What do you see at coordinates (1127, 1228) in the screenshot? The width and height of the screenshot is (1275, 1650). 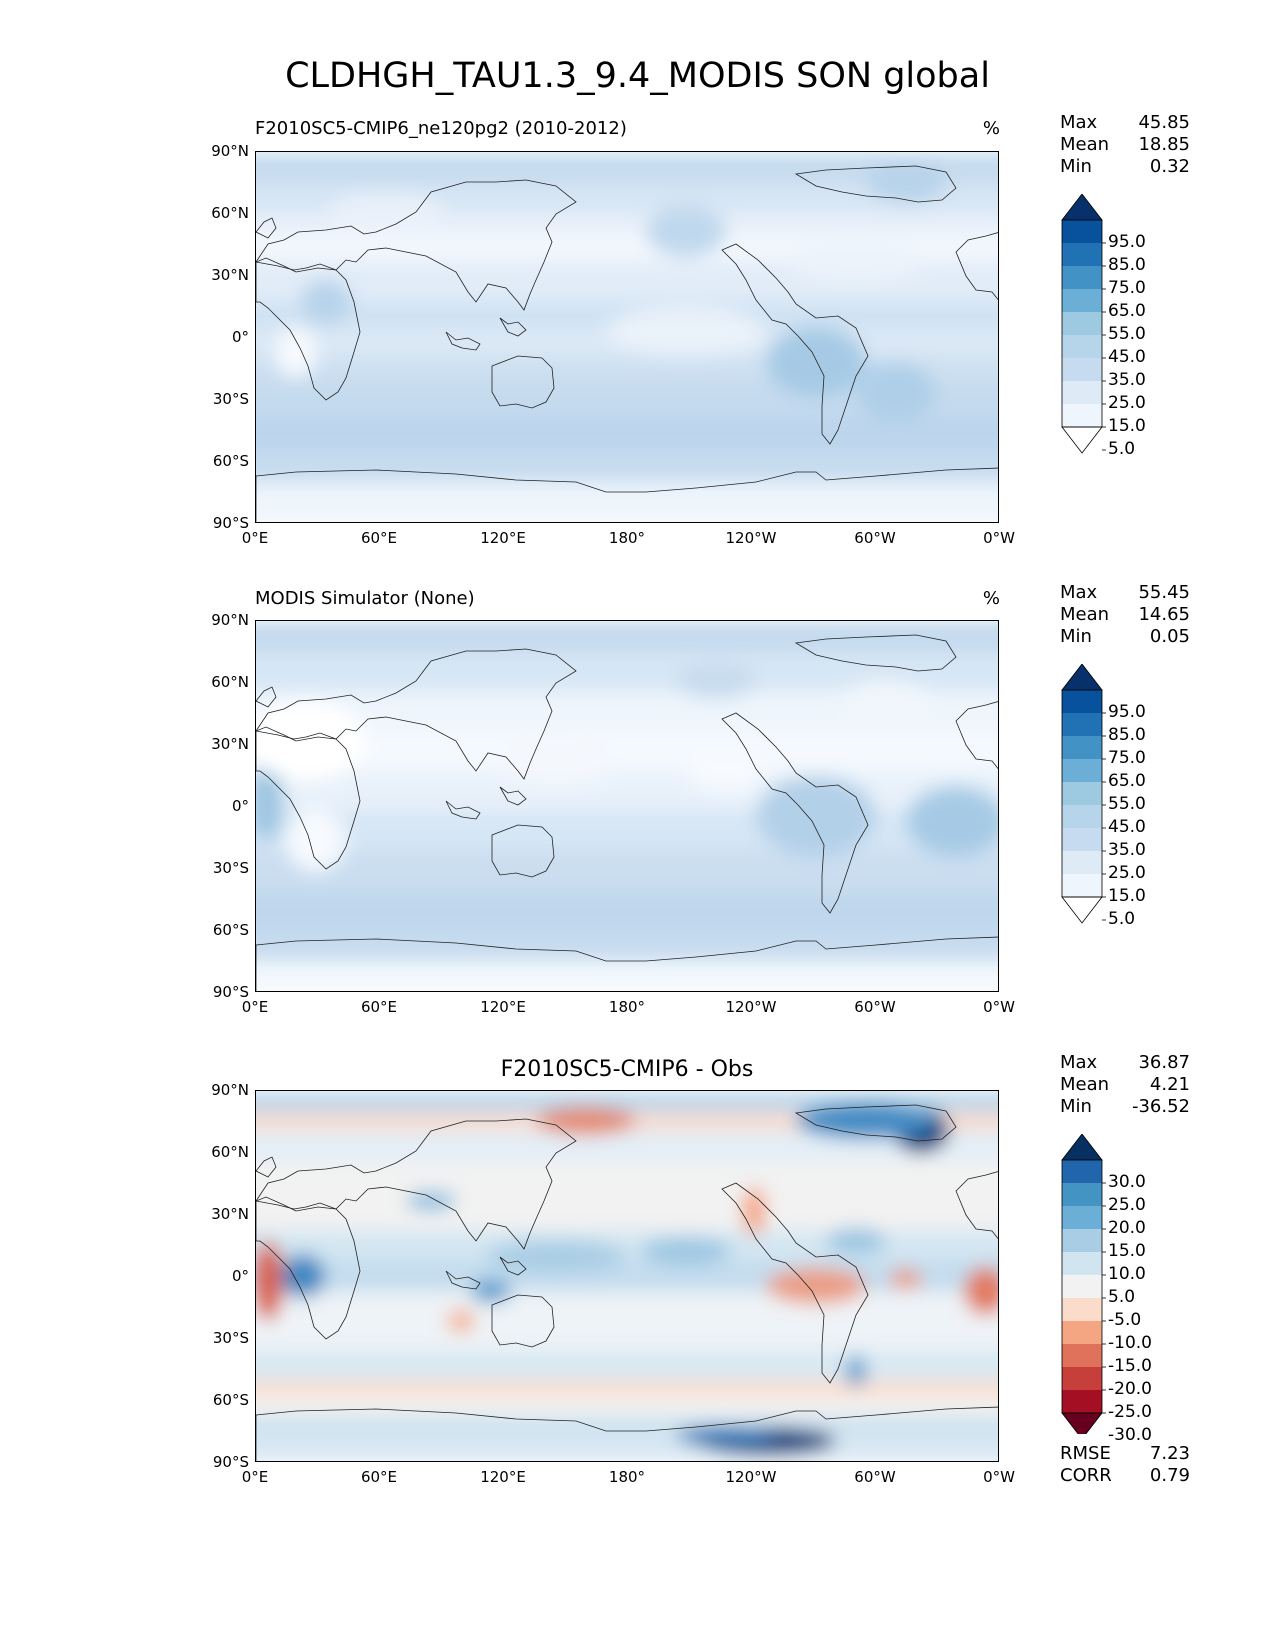 I see `colorbar-tick-label: 20.0` at bounding box center [1127, 1228].